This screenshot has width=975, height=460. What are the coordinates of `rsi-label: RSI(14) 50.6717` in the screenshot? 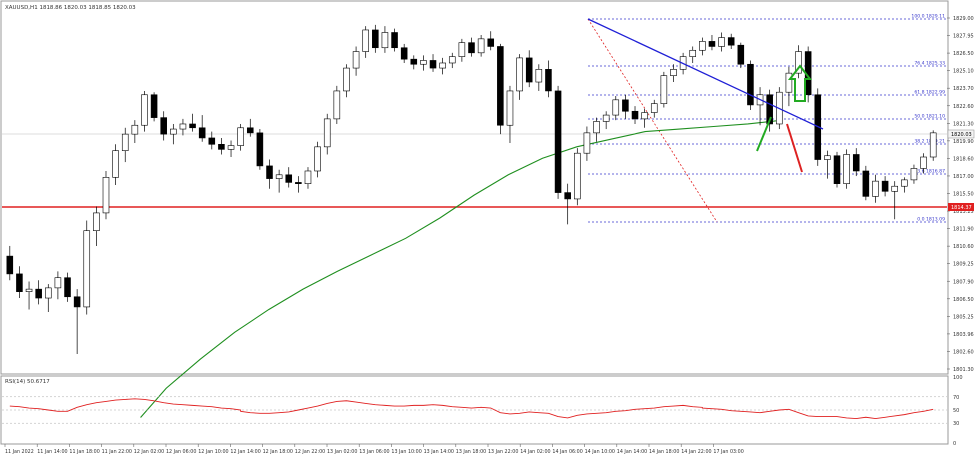 It's located at (27, 382).